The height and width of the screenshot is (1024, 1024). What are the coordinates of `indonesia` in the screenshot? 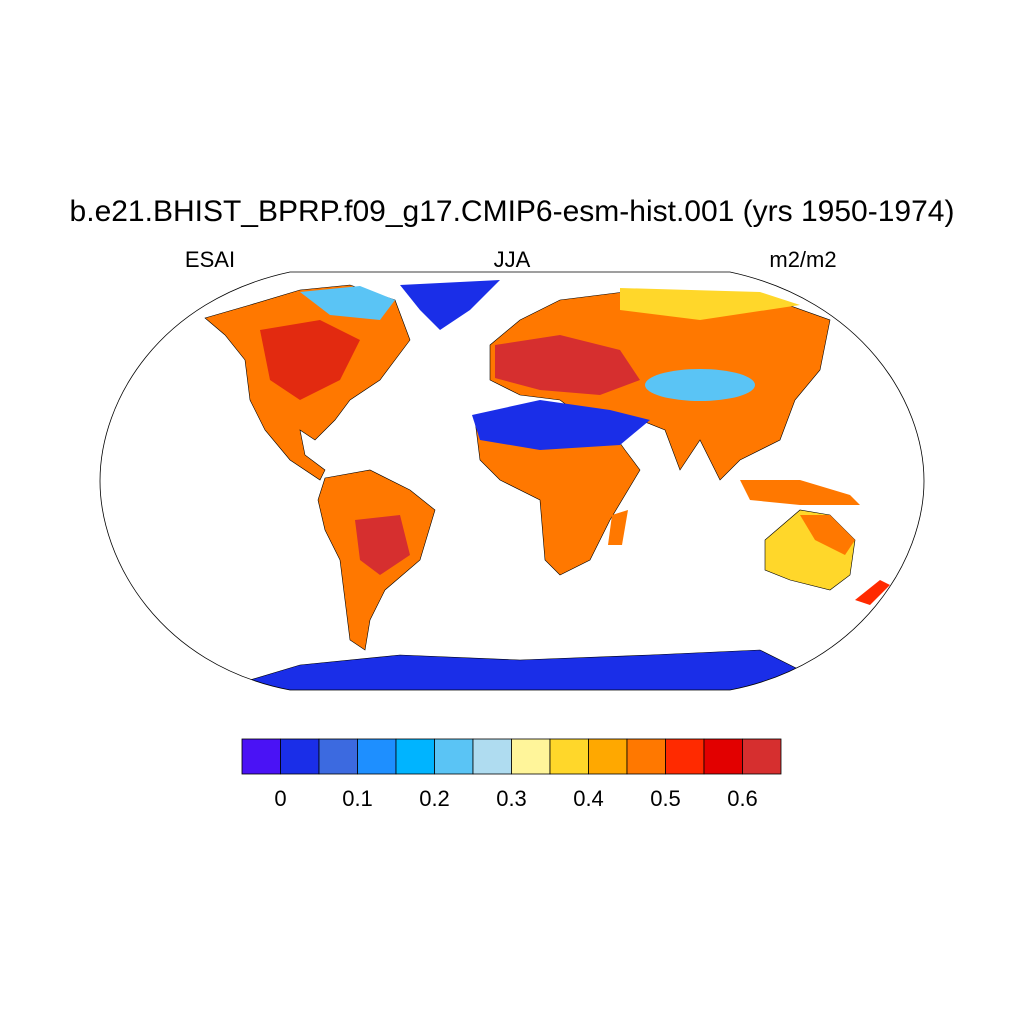 It's located at (800, 492).